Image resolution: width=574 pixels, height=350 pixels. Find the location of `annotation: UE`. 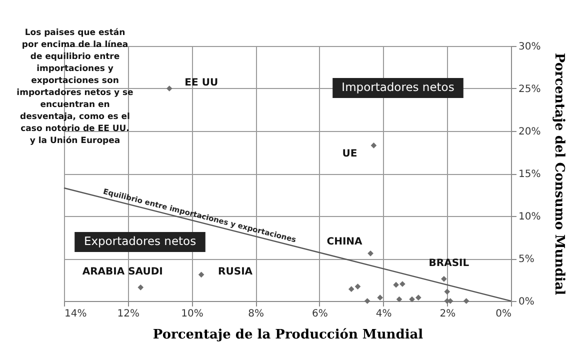

annotation: UE is located at coordinates (350, 154).